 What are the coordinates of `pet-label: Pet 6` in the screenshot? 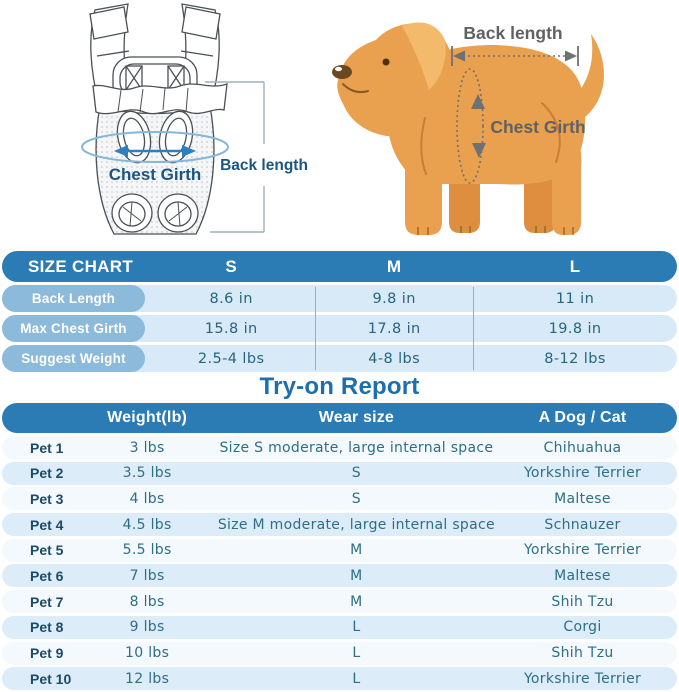 It's located at (47, 575).